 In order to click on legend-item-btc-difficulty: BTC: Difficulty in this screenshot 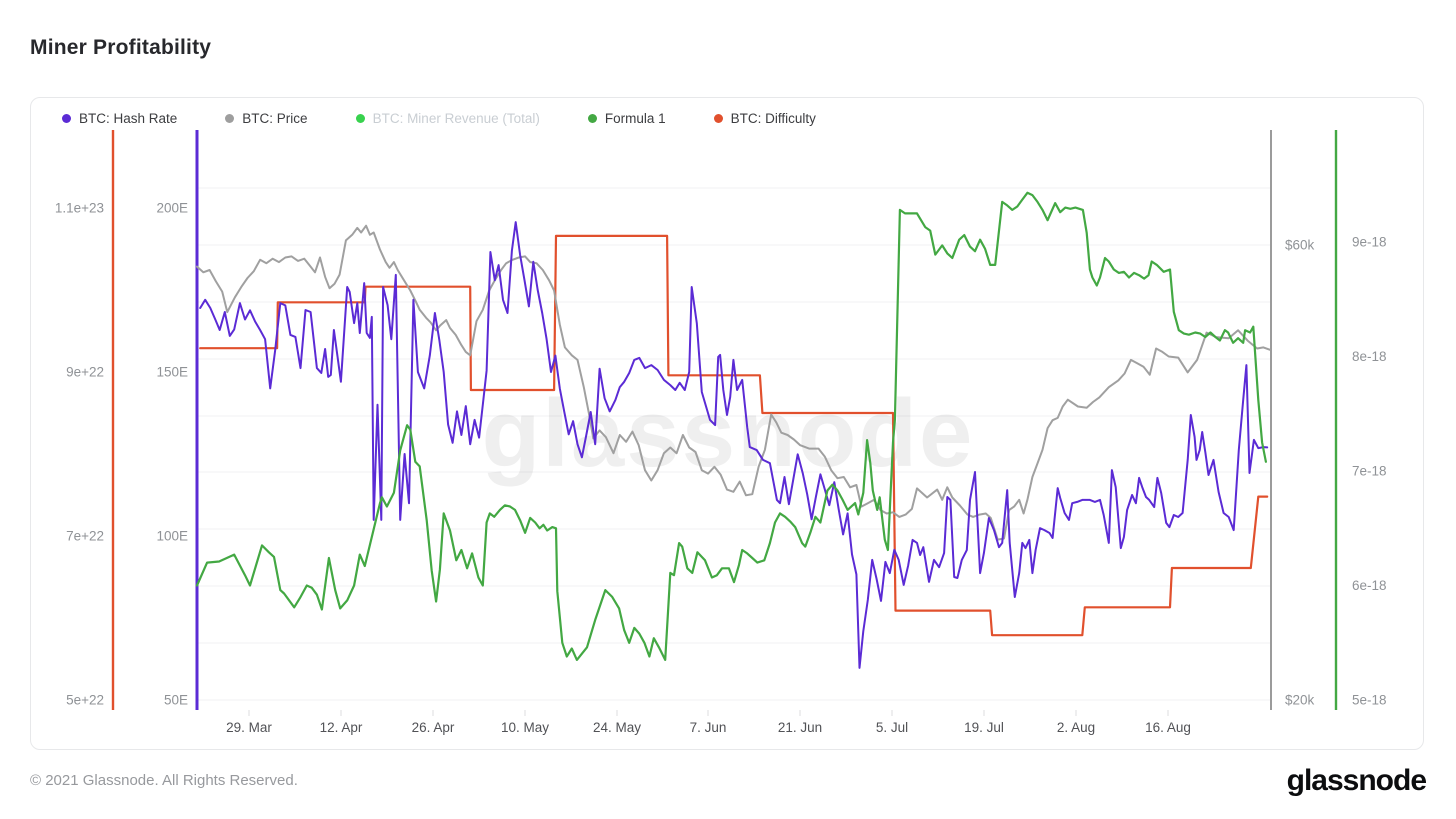, I will do `click(764, 118)`.